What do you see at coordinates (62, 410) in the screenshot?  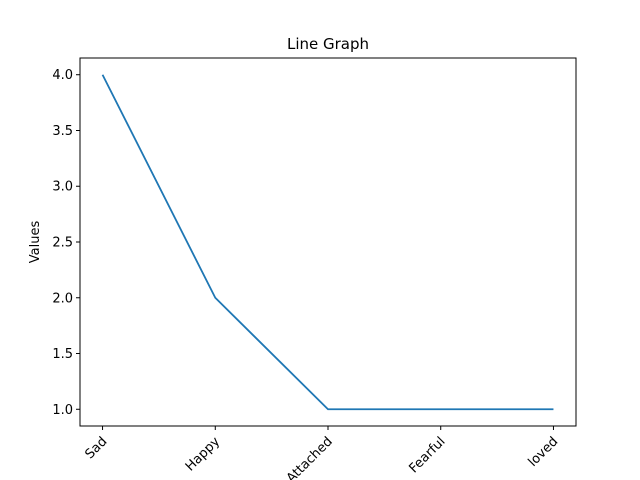 I see `y-tick-label: 1.0` at bounding box center [62, 410].